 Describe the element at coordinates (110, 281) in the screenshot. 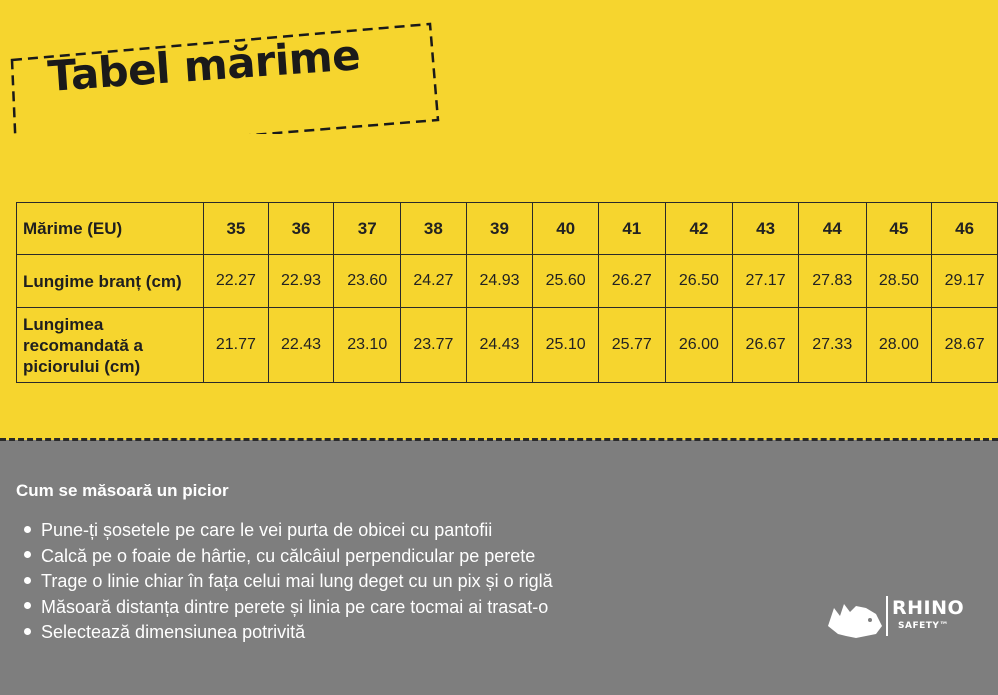

I see `row-header: Lungime branț (cm)` at that location.